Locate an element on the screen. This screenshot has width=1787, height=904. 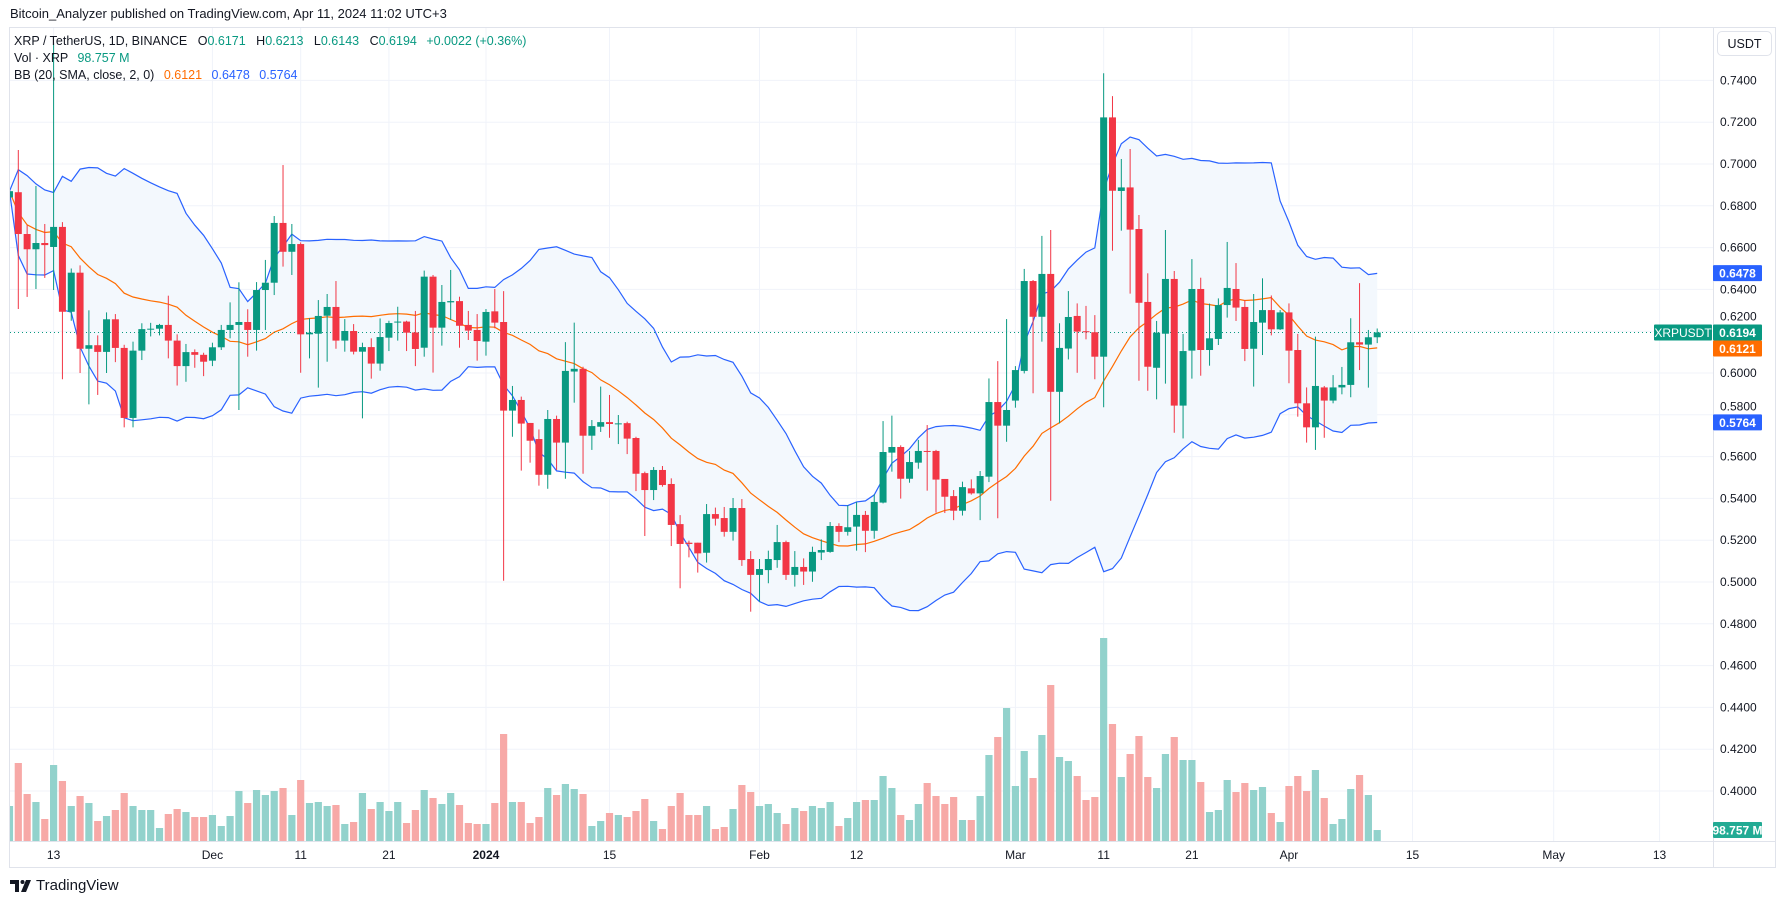
tradingview-logo: TradingView is located at coordinates (64, 885).